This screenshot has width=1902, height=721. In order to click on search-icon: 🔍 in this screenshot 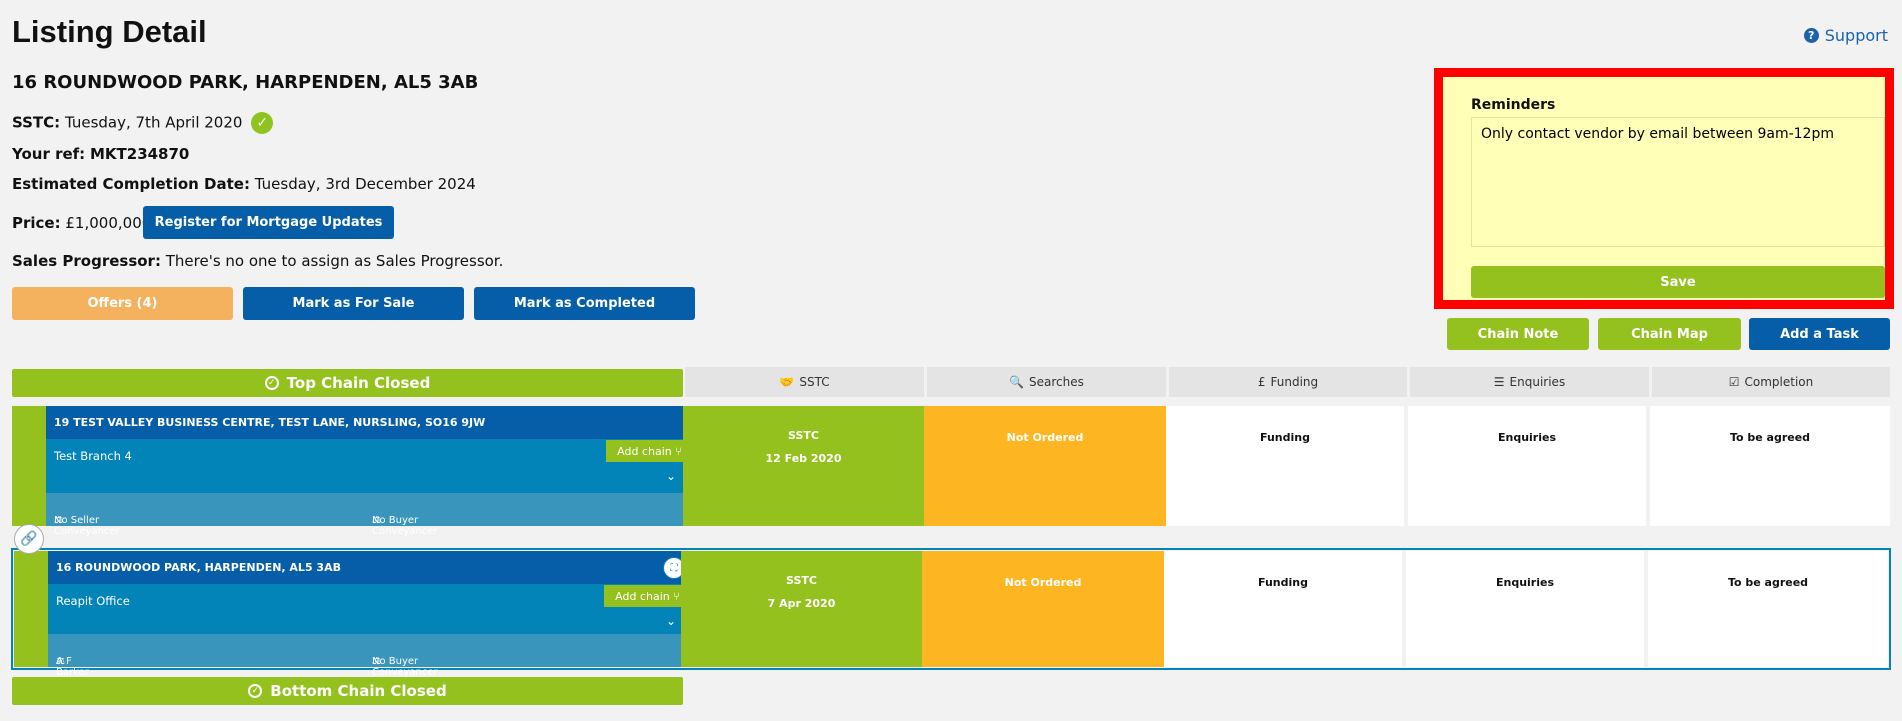, I will do `click(1017, 382)`.